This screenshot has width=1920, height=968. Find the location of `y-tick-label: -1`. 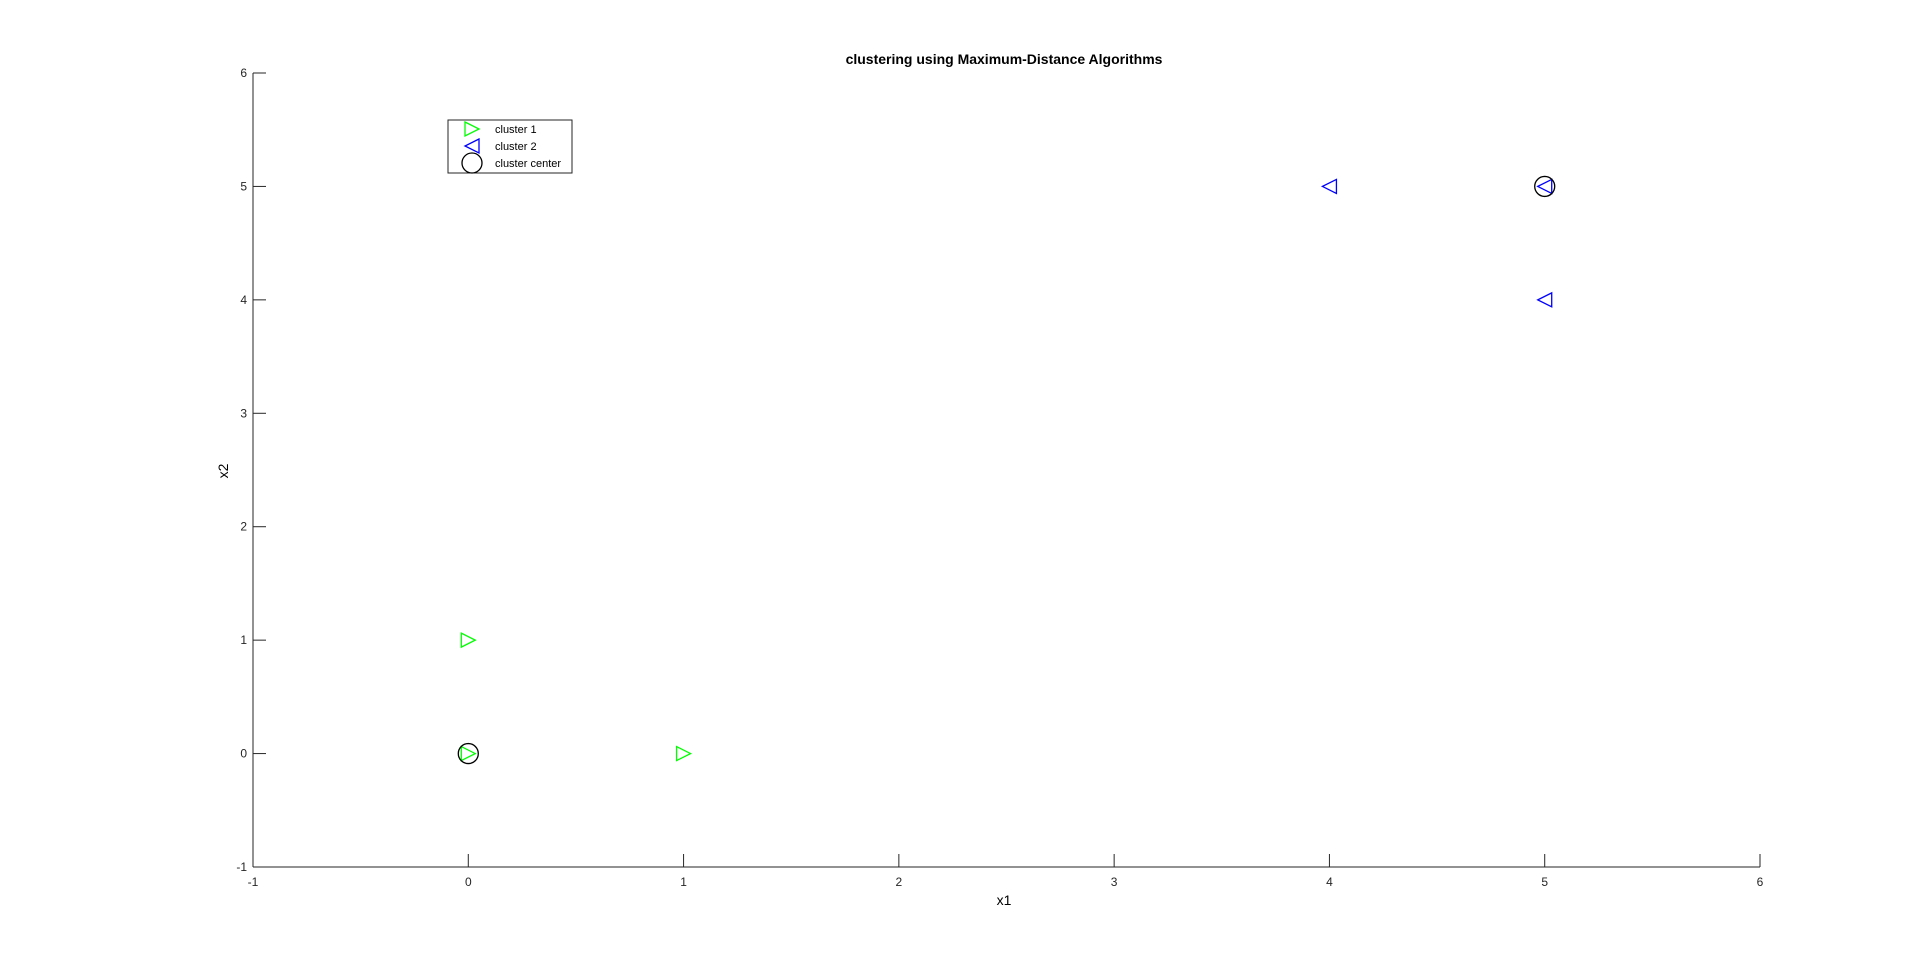

y-tick-label: -1 is located at coordinates (241, 867).